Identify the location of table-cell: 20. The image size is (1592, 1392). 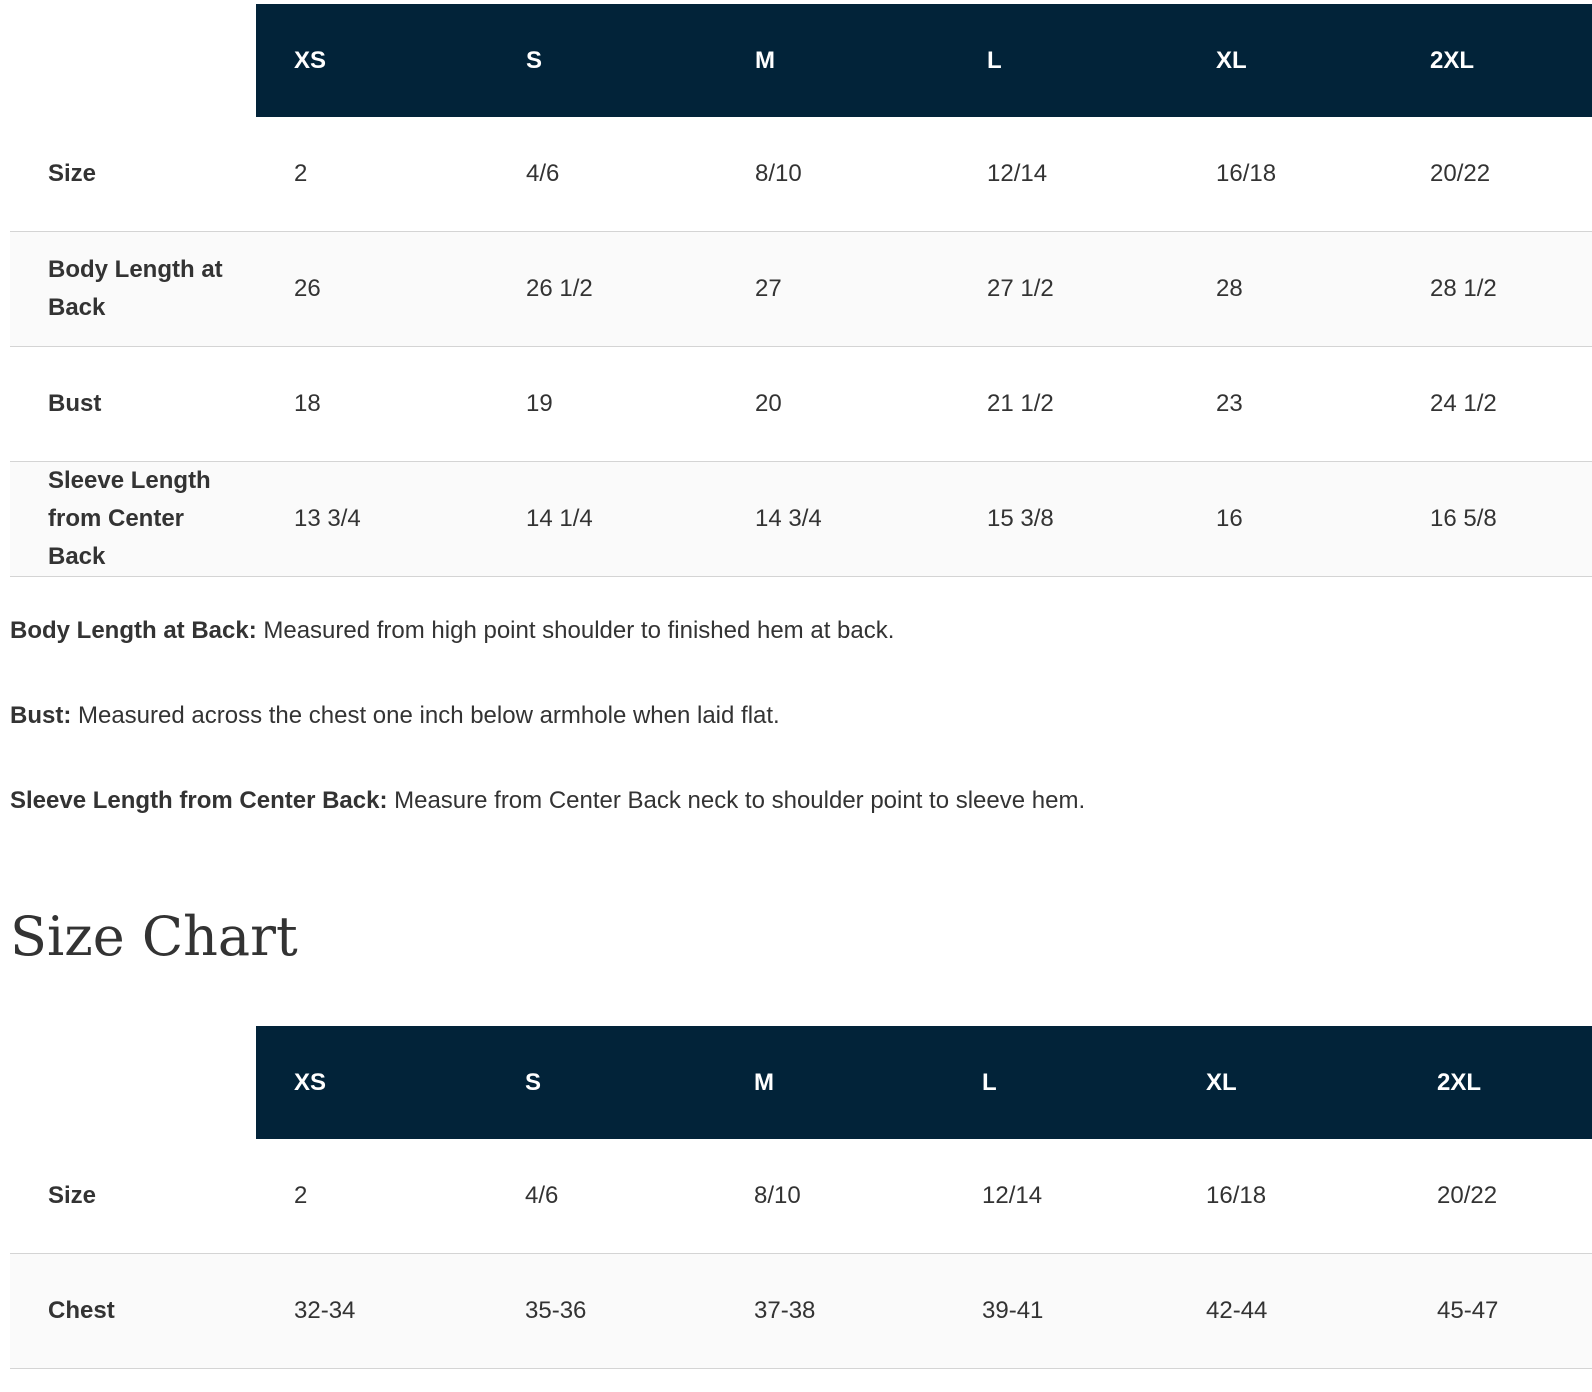
(833, 404).